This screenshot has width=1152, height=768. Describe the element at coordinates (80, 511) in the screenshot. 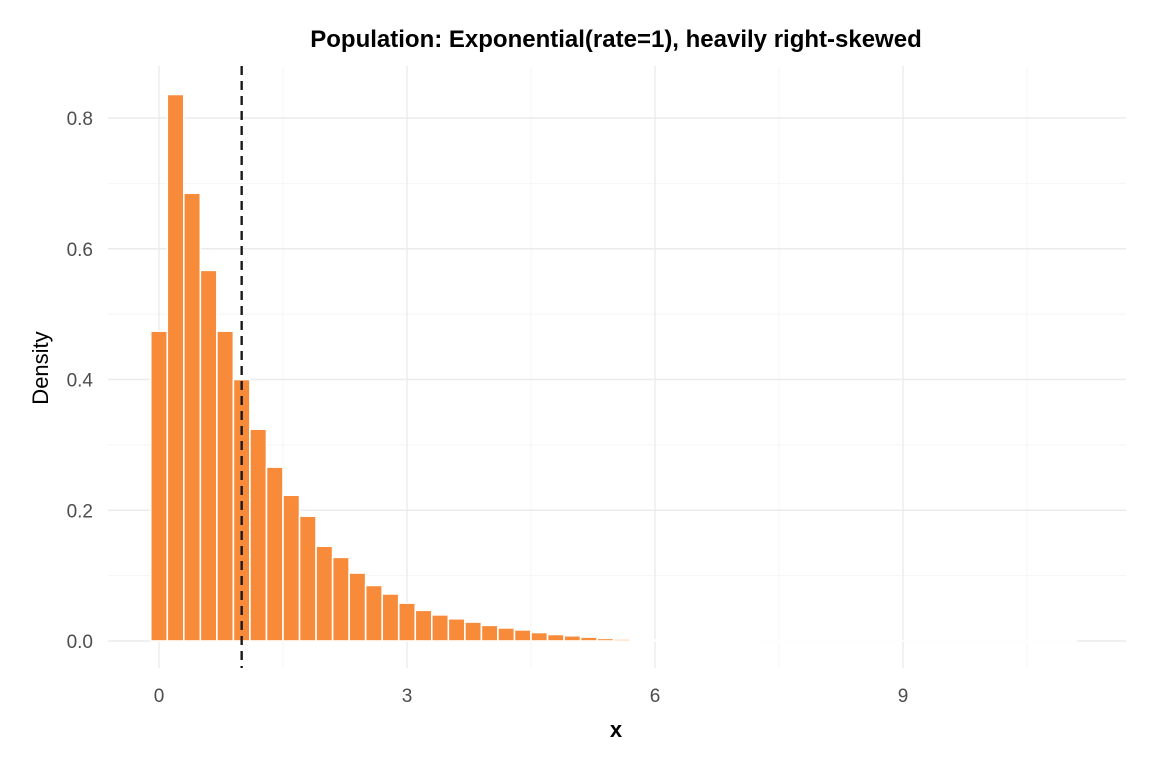

I see `y-tick-label: 0.2` at that location.